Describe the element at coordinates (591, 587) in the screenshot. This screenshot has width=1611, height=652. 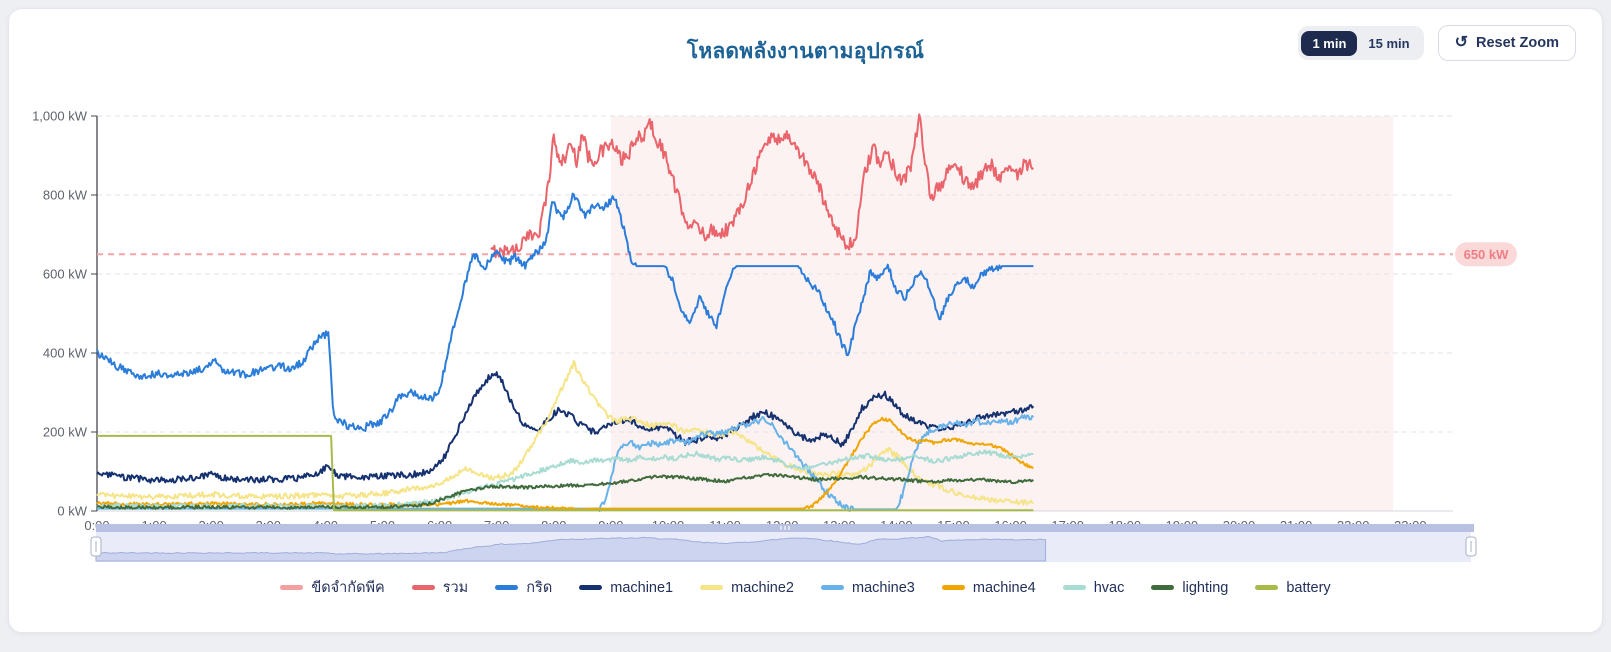
I see `legend-swatch-machine1` at that location.